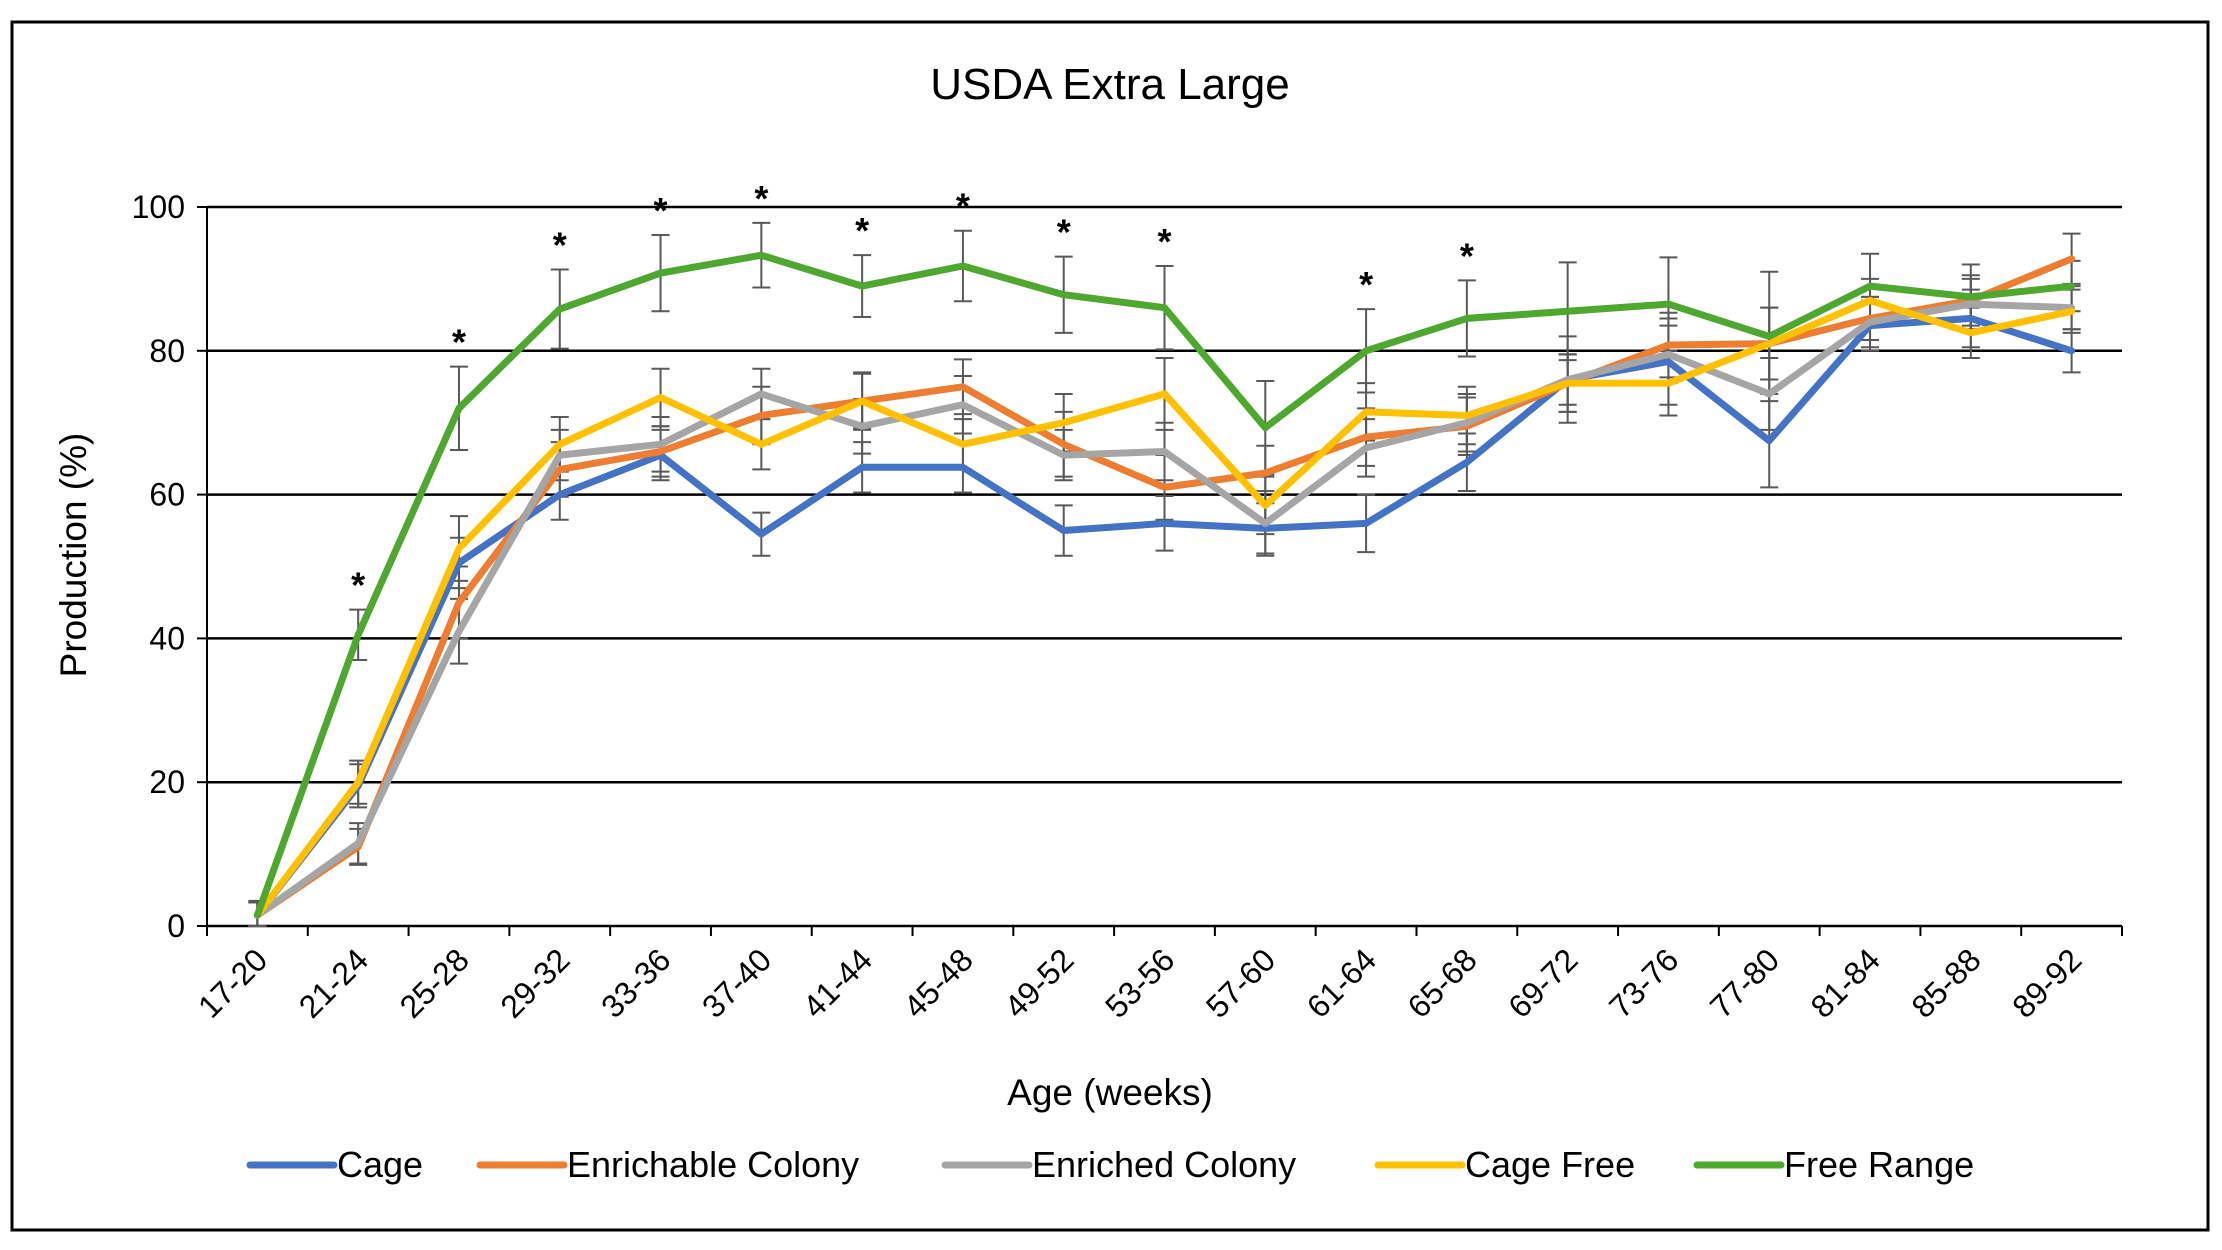  Describe the element at coordinates (176, 926) in the screenshot. I see `y-tick-label: 0` at that location.